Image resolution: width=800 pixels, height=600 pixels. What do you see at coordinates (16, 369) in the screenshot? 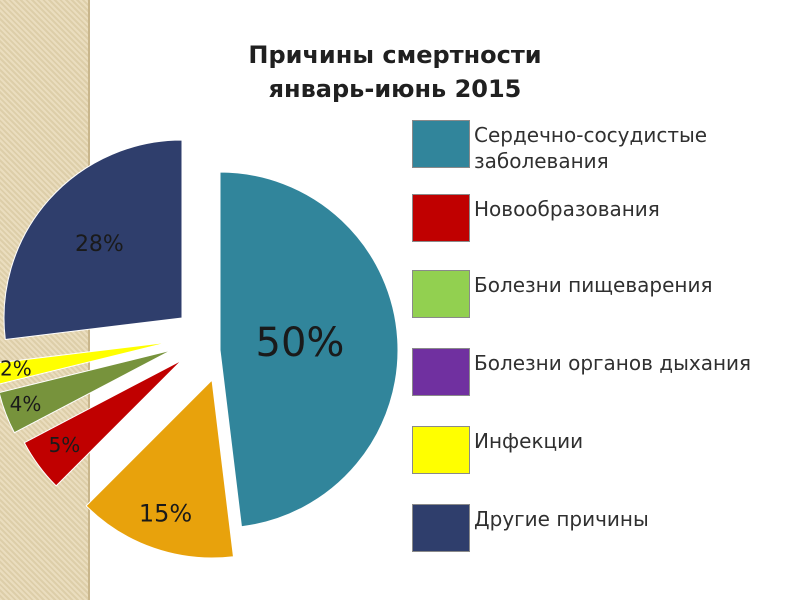
I see `pie-label-infect: 2%` at bounding box center [16, 369].